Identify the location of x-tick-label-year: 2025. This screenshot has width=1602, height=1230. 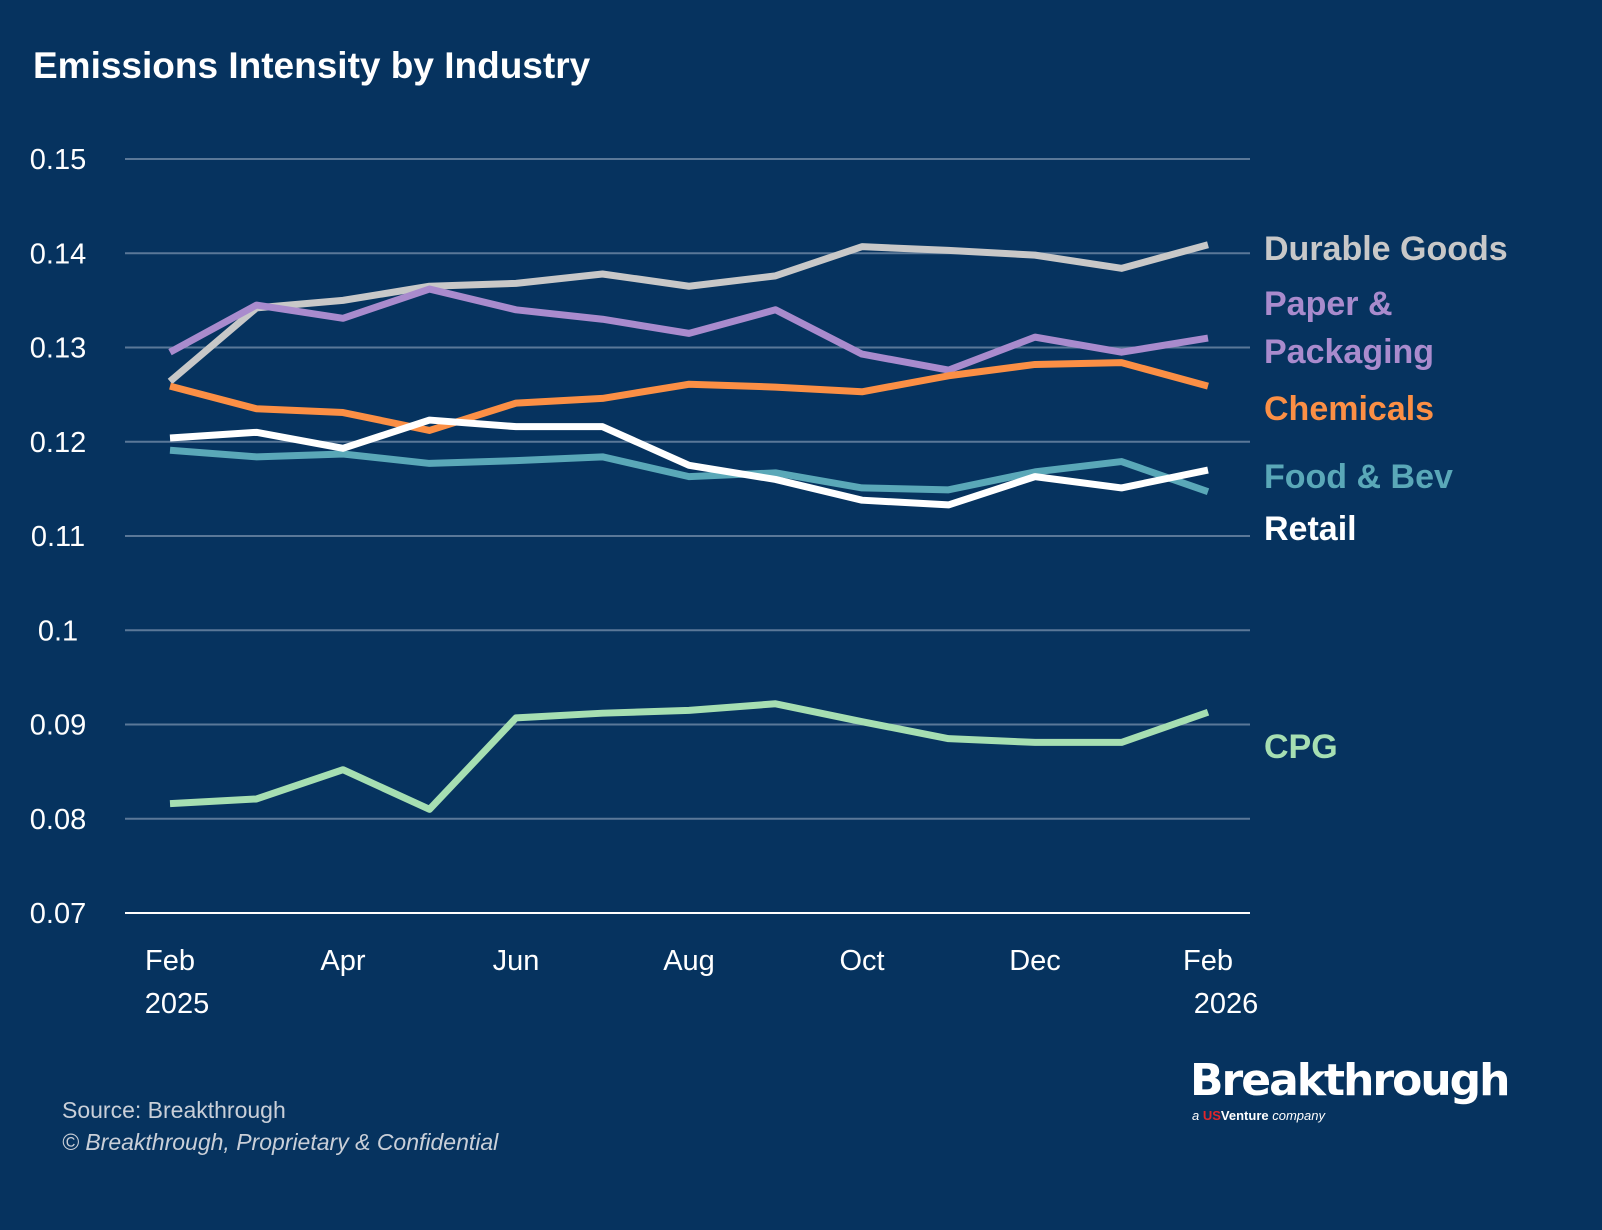
(177, 1004).